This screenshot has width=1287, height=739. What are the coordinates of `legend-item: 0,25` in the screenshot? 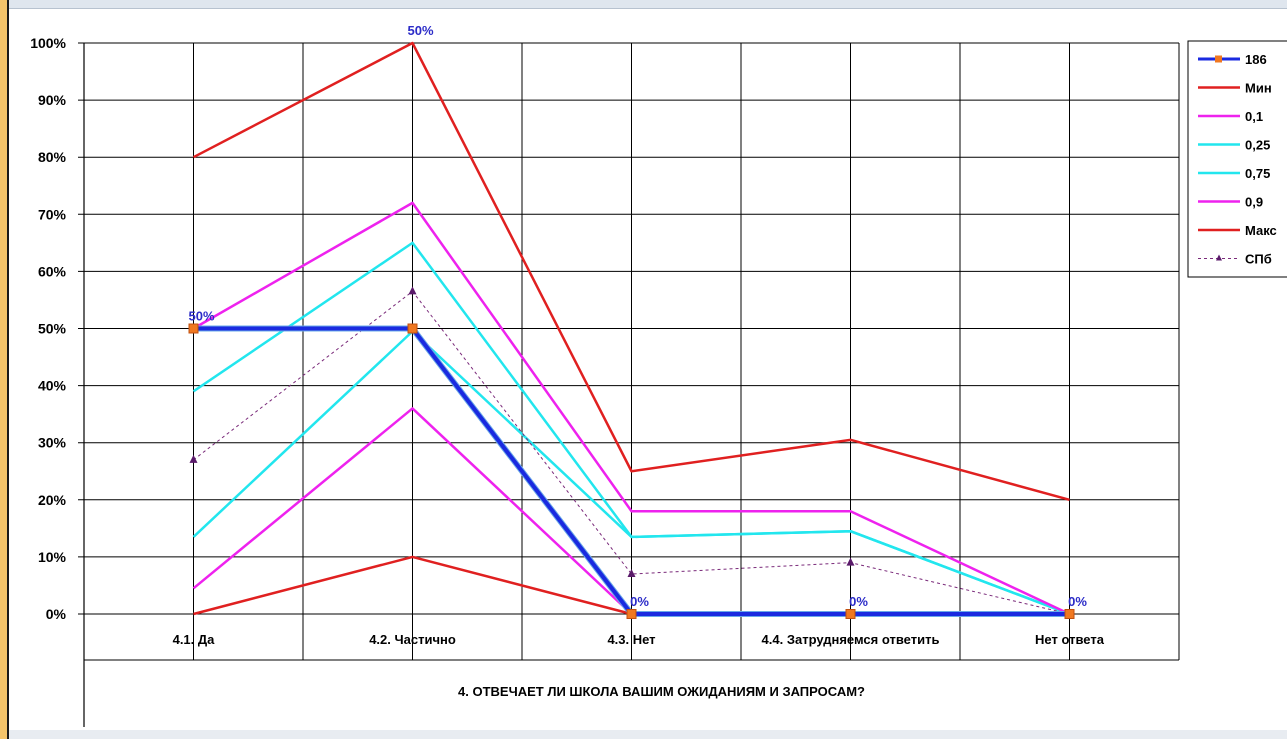 It's located at (1234, 145).